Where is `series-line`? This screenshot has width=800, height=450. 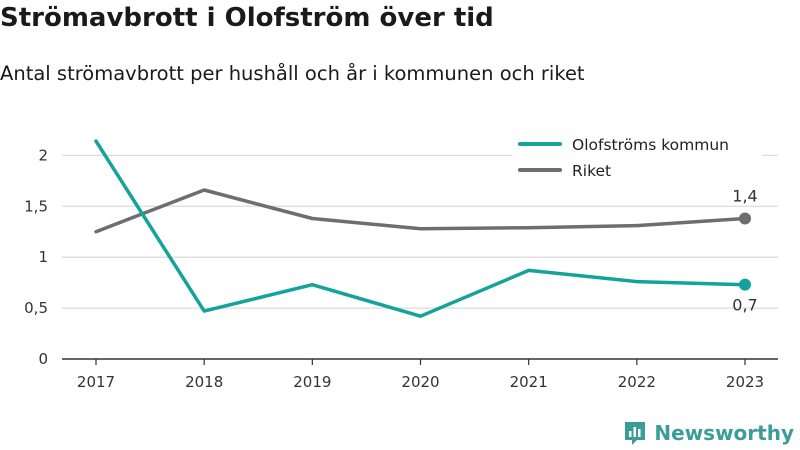 series-line is located at coordinates (420, 211).